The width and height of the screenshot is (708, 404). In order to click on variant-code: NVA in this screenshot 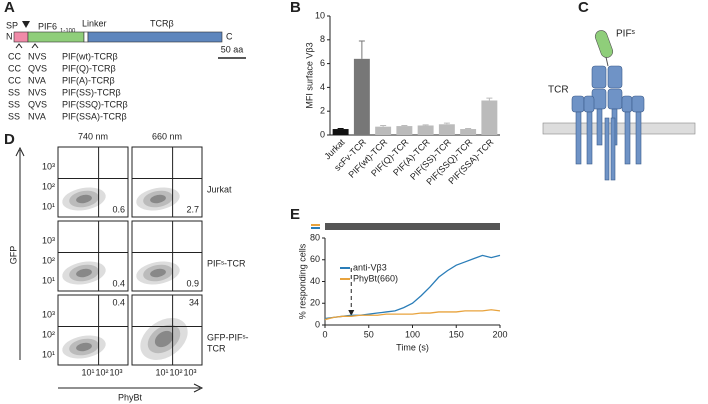, I will do `click(37, 116)`.